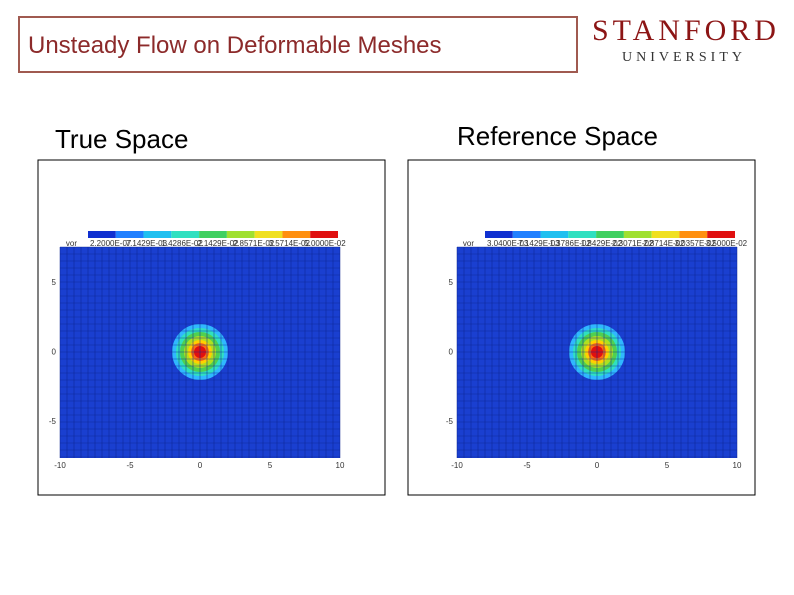 Image resolution: width=794 pixels, height=595 pixels. What do you see at coordinates (686, 30) in the screenshot?
I see `logo-name: STANFORD` at bounding box center [686, 30].